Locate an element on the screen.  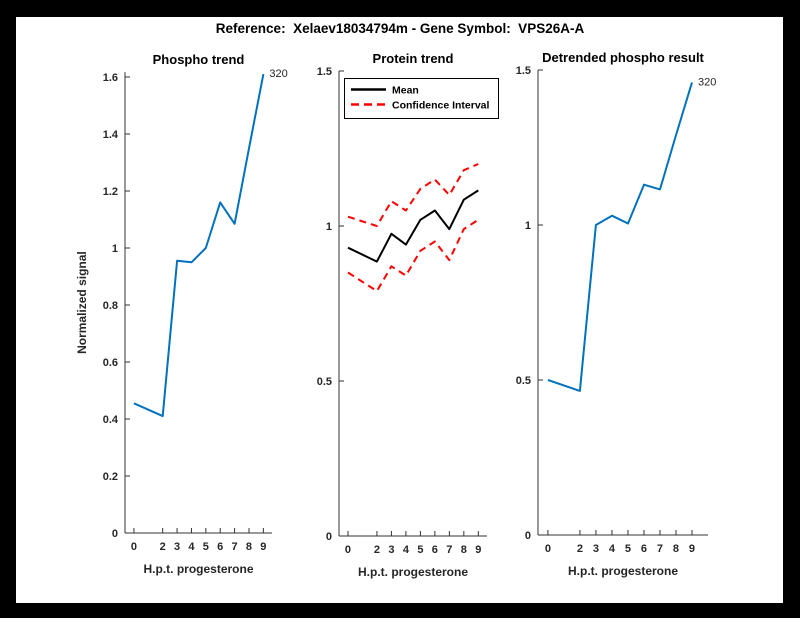
y-tick-label: 0.6 is located at coordinates (110, 363).